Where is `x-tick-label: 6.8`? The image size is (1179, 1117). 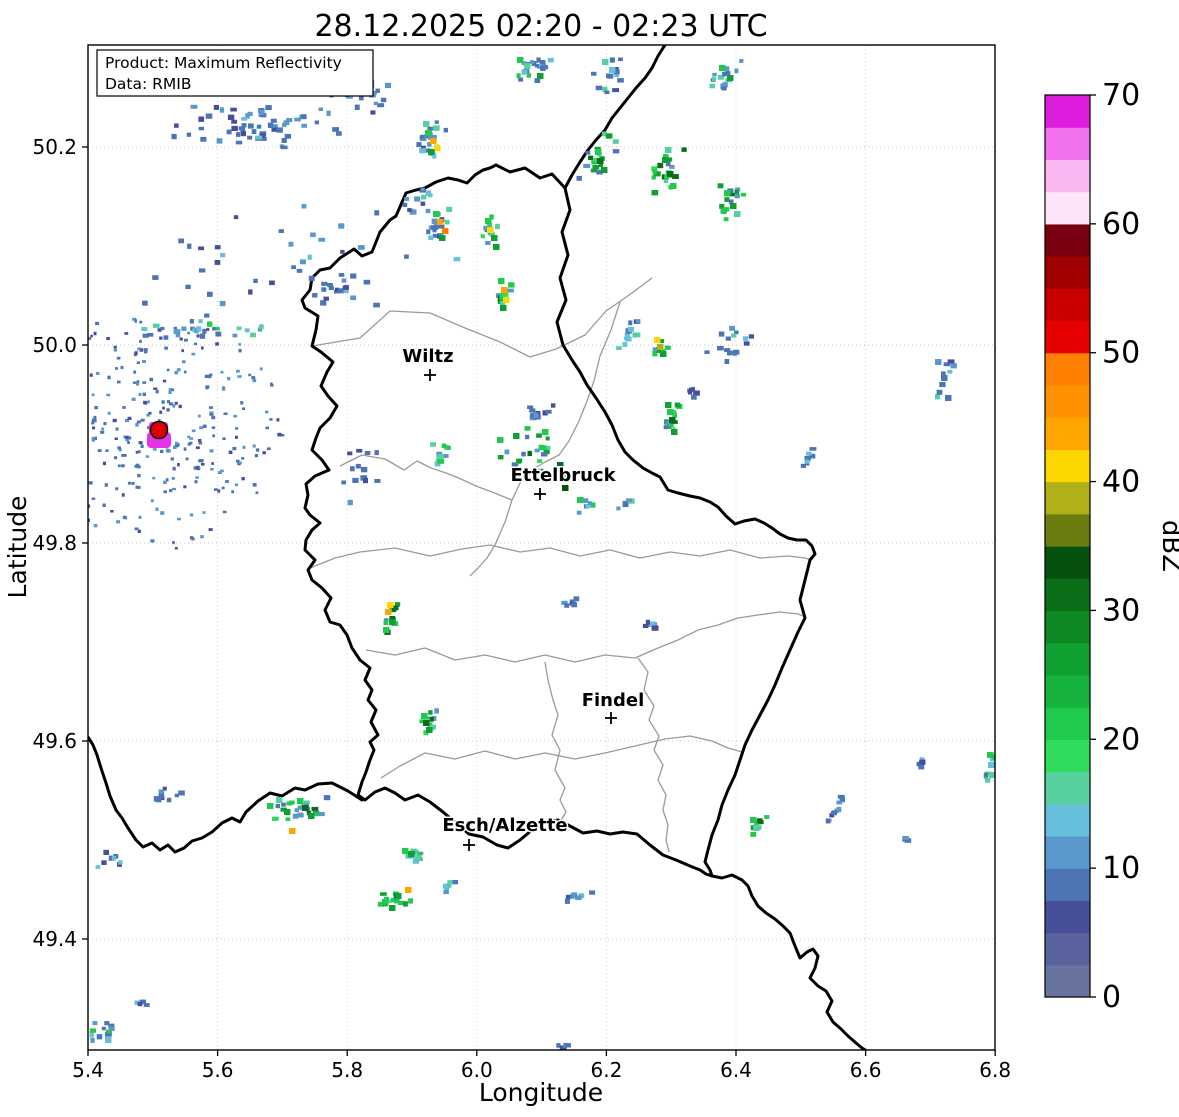 x-tick-label: 6.8 is located at coordinates (995, 1070).